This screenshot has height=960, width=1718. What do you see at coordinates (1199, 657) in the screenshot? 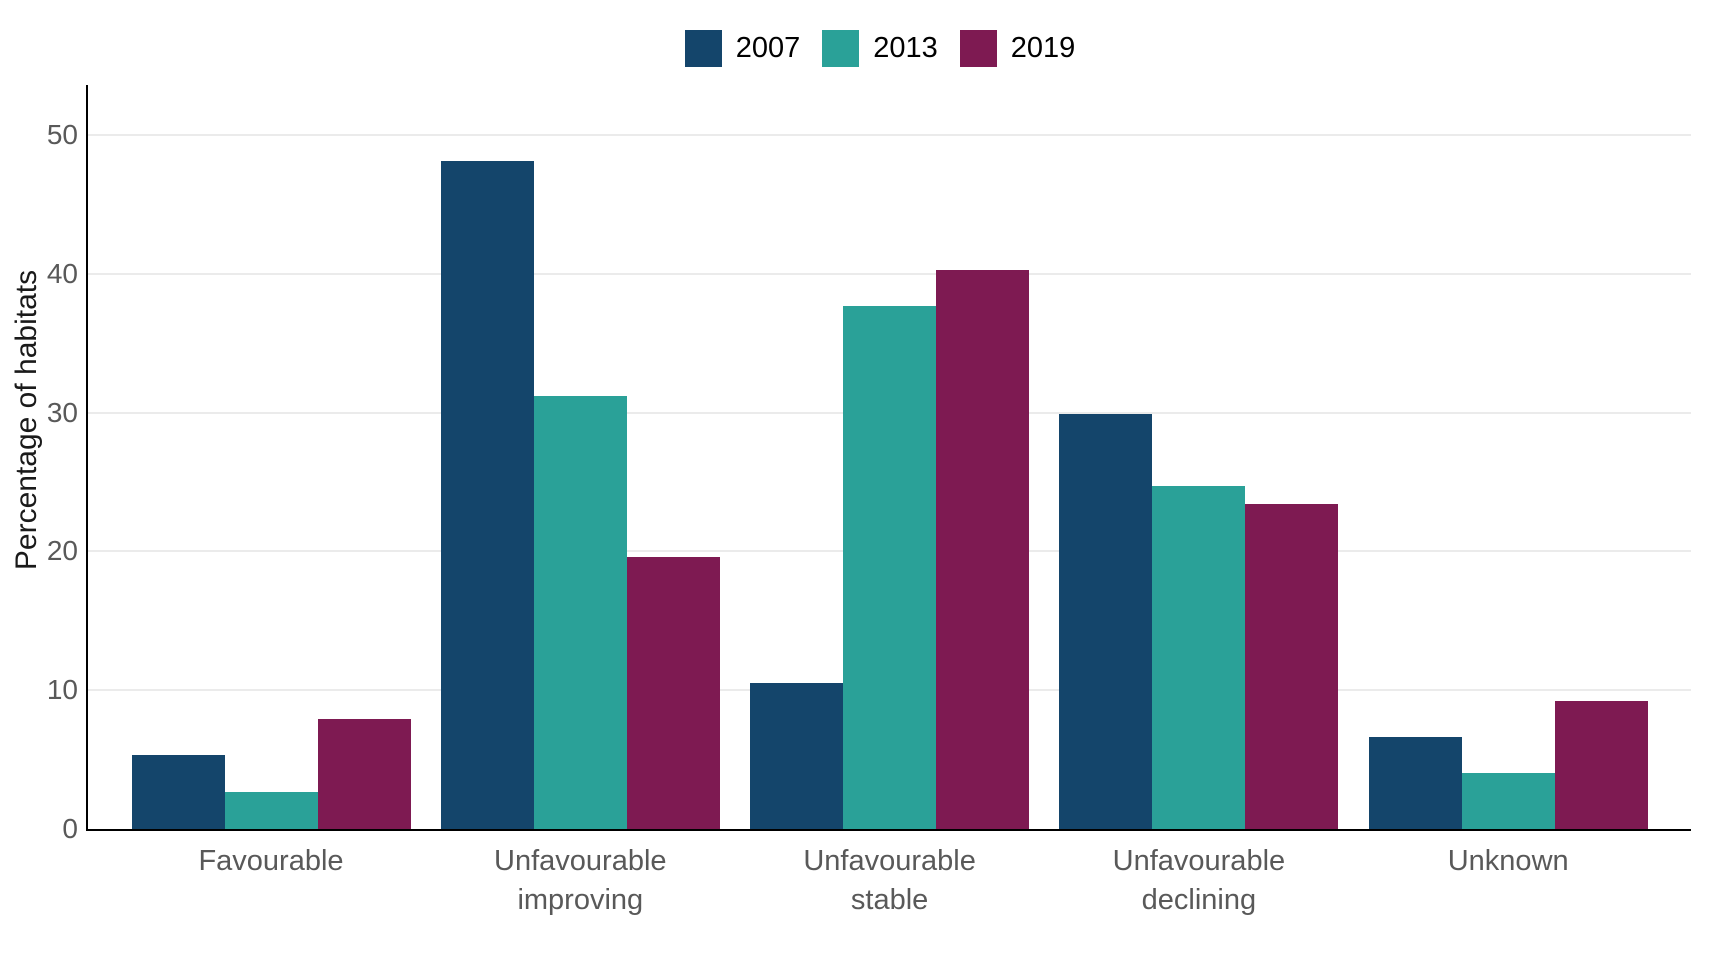
I see `bar-2013-unfavourable-declining` at bounding box center [1199, 657].